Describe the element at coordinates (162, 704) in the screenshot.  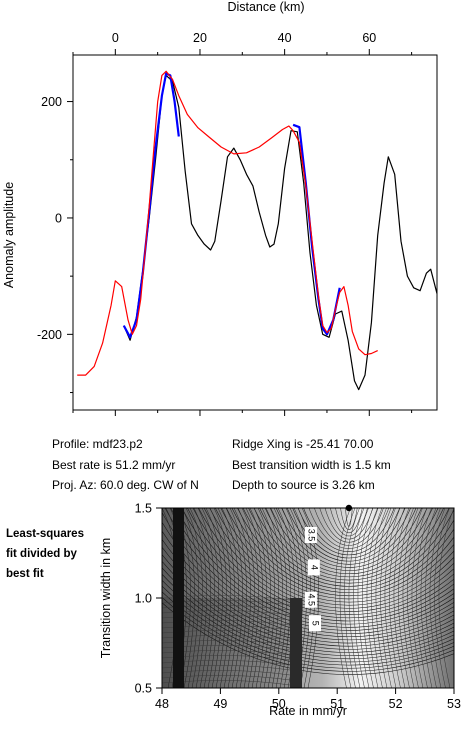
I see `bottom-x-tick-label: 48` at that location.